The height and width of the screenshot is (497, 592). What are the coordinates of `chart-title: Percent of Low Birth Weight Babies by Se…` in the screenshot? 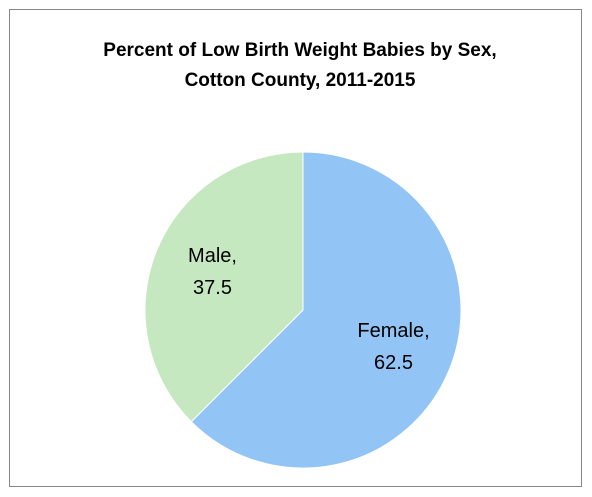 It's located at (300, 65).